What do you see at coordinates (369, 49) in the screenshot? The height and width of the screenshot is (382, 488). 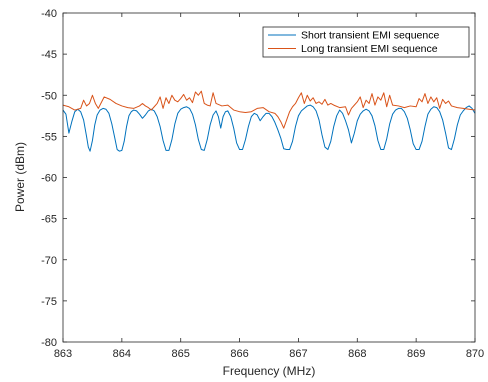 I see `legend-label-long: Long transient EMI sequence` at bounding box center [369, 49].